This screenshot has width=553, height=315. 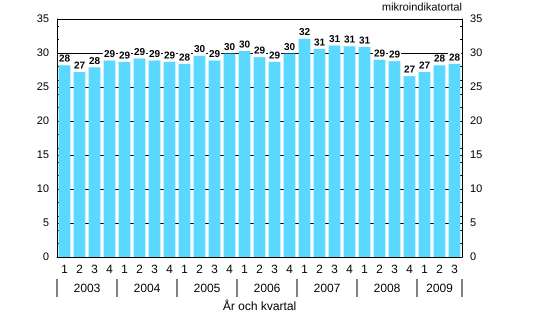 What do you see at coordinates (42, 121) in the screenshot?
I see `y-tick-label: 20` at bounding box center [42, 121].